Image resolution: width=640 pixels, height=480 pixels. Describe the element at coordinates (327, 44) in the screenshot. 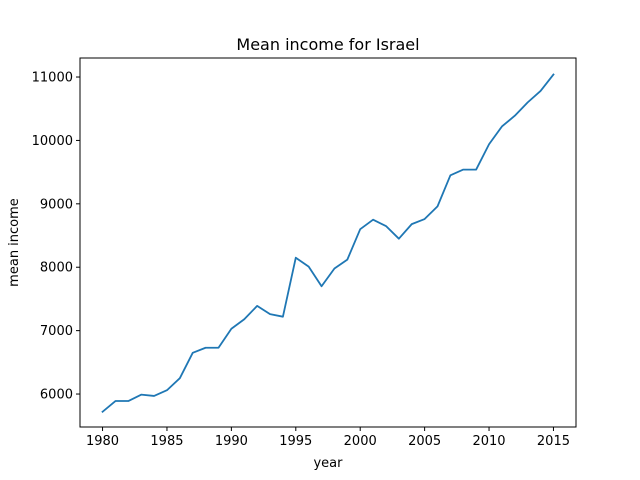

I see `chart-title: Mean income for Israel` at that location.